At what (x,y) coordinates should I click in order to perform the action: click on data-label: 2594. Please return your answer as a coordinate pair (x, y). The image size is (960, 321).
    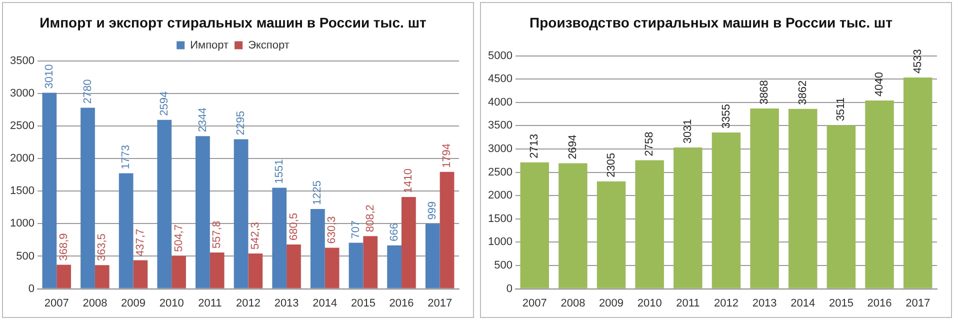
    Looking at the image, I should click on (164, 103).